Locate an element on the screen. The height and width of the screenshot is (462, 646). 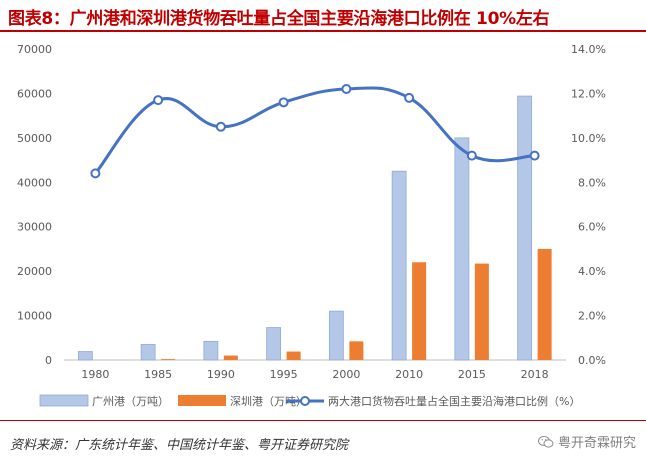
source-note: 资料来源：广东统计年鉴、中国统计年鉴、粤开证券研究院 is located at coordinates (179, 445).